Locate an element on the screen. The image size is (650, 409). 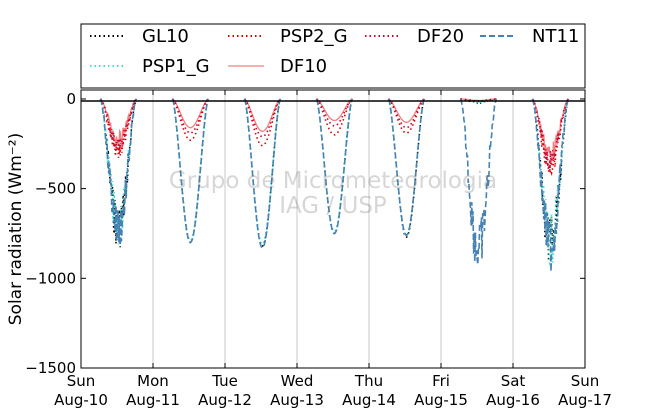
y-tick-label: −1500 is located at coordinates (50, 368).